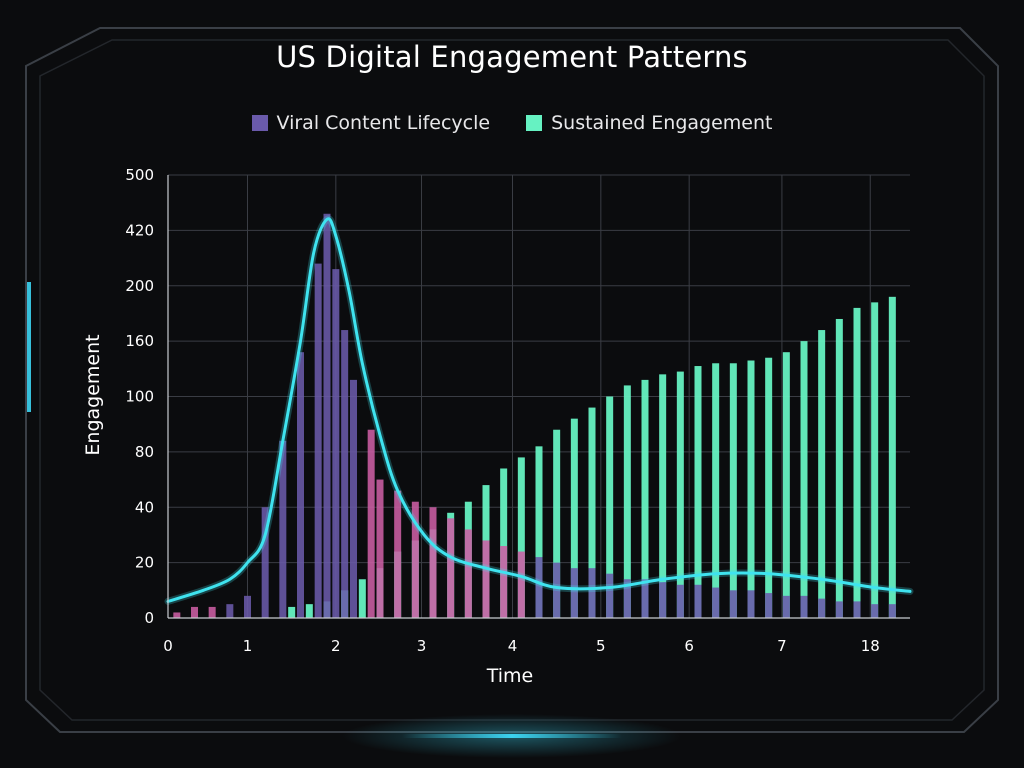  I want to click on y-tick-label-3: 80, so click(144, 452).